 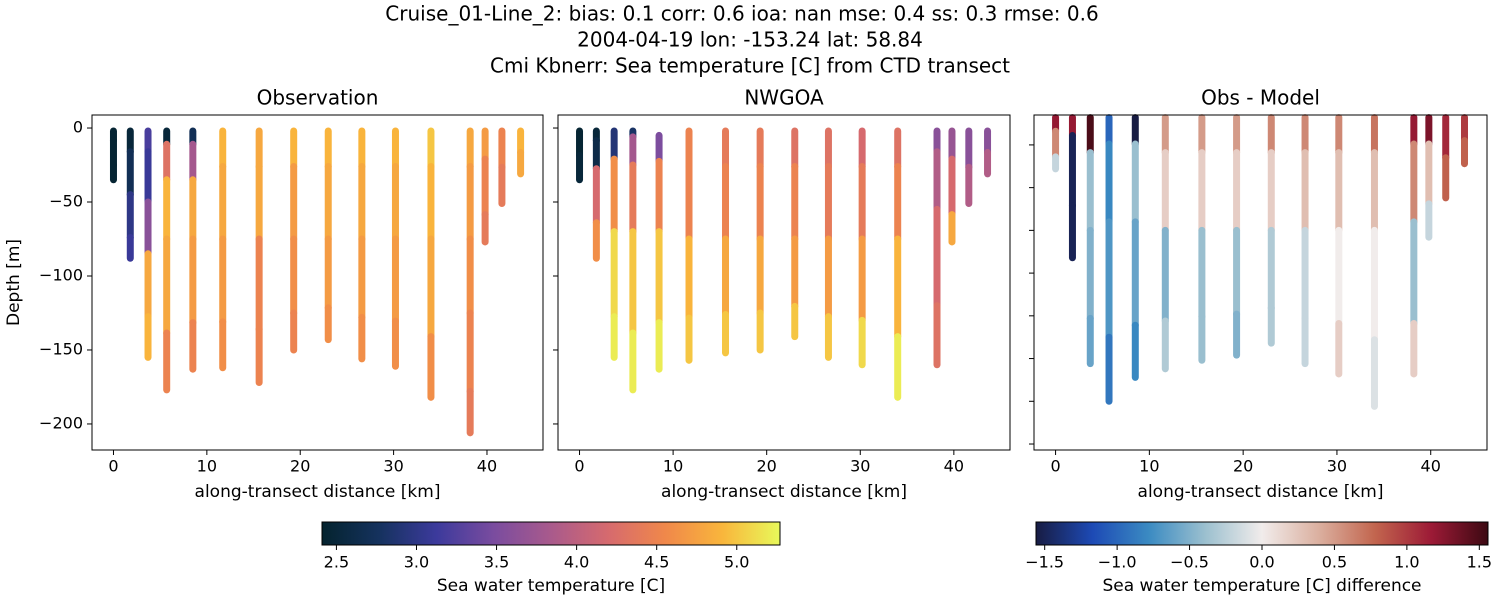 I want to click on y-tick-label: −150, so click(x=61, y=348).